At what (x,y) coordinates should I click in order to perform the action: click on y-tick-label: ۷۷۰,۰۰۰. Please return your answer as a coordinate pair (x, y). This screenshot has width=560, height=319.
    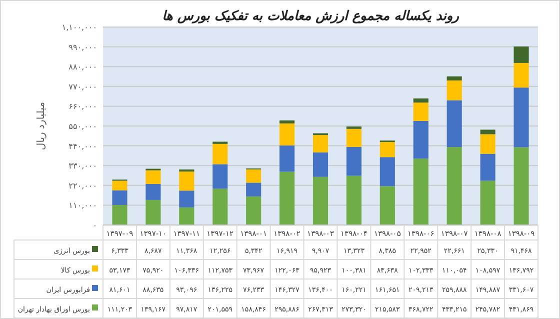
    Looking at the image, I should click on (82, 87).